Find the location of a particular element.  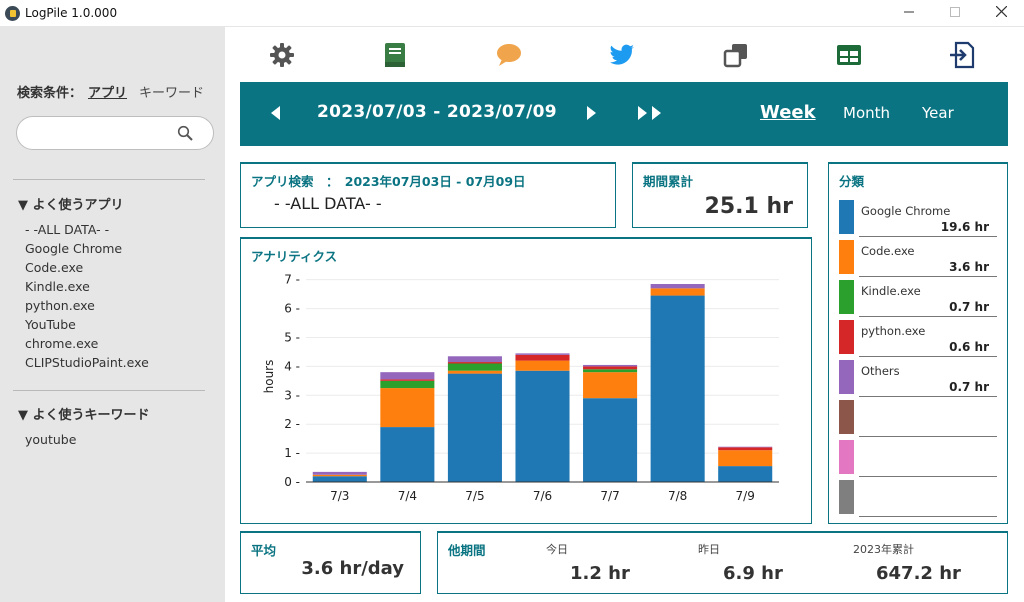

period-navigation-bar: 2023/07/03 - 2023/07/09 Week Month Year is located at coordinates (624, 114).